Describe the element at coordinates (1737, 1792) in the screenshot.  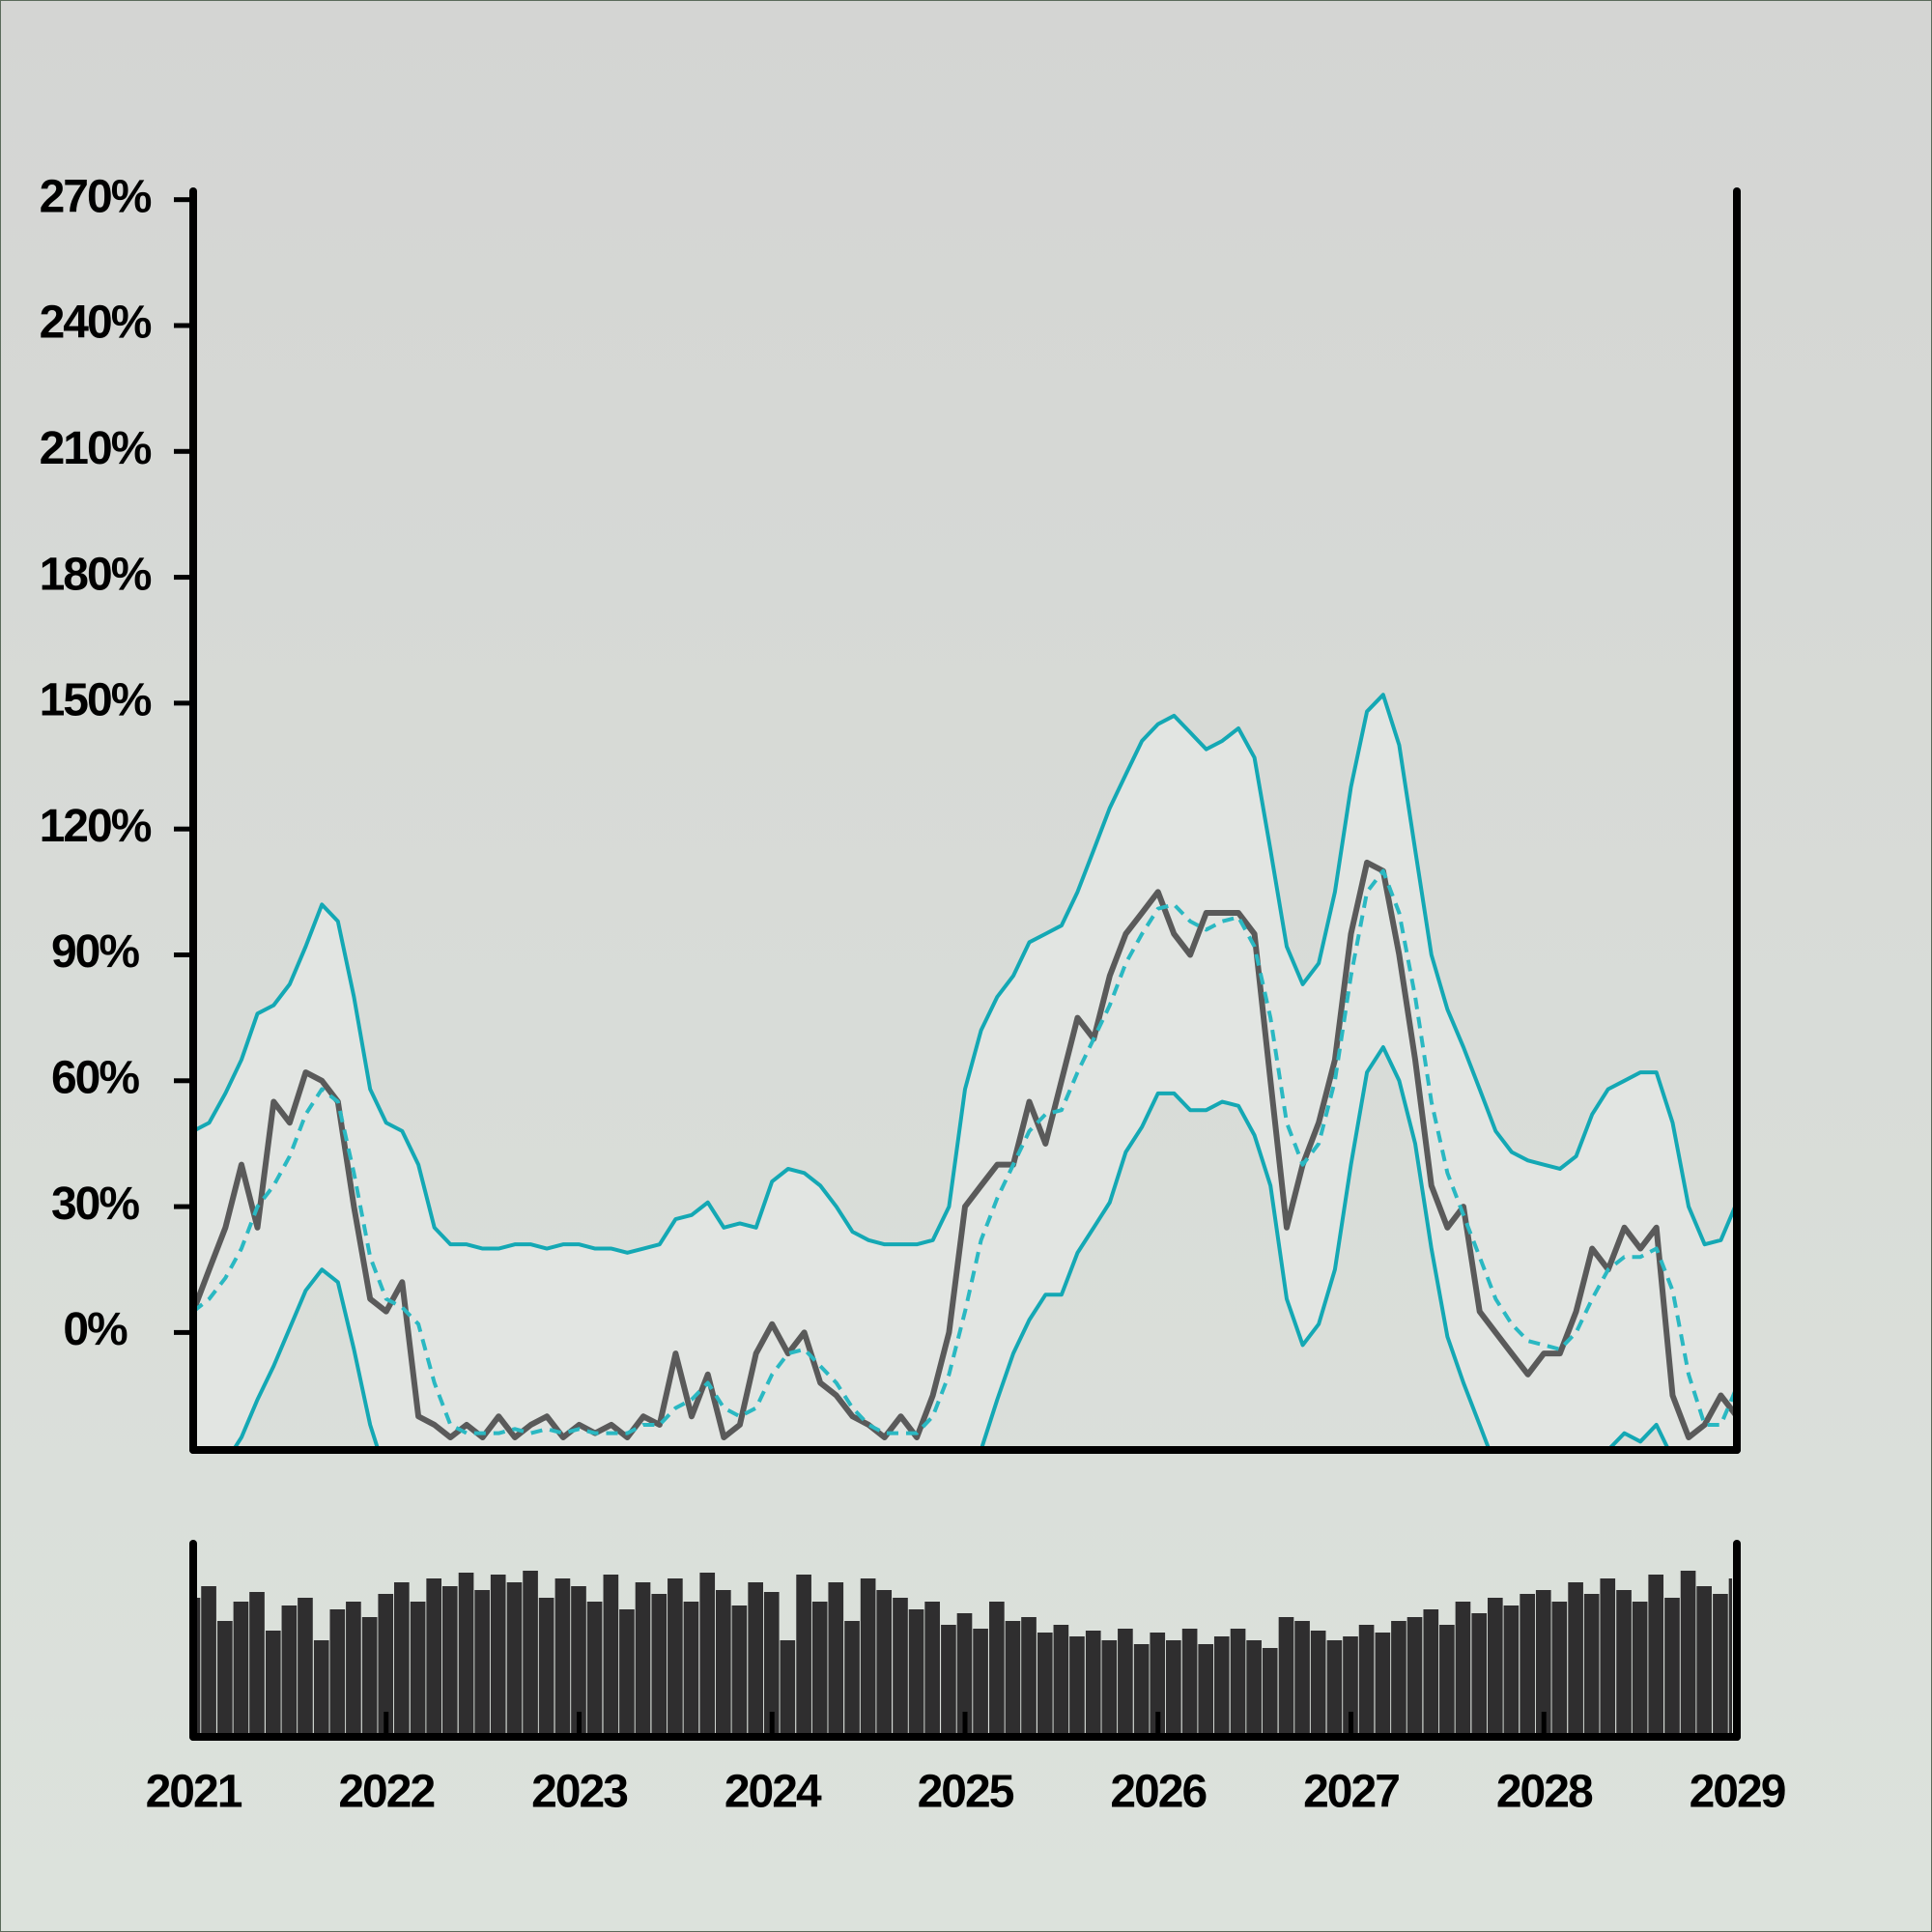
I see `x-tick-label: 2029` at that location.